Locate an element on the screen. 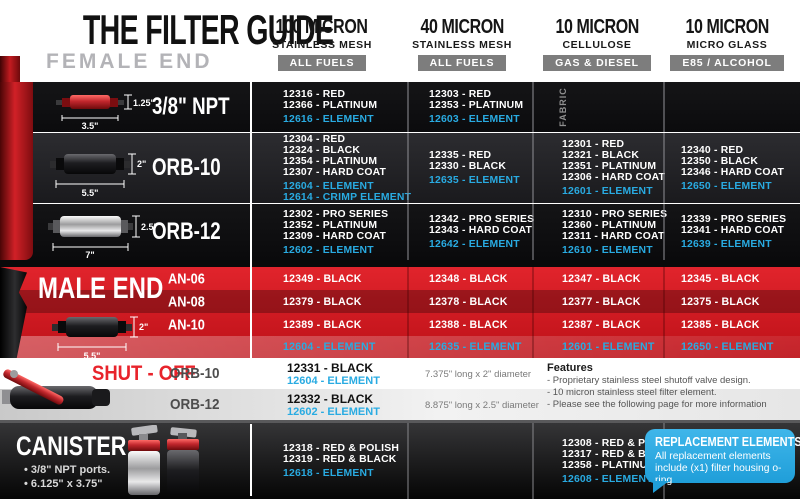 This screenshot has width=800, height=499. cell-male-element-cellulose: 12601 - ELEMENT is located at coordinates (597, 347).